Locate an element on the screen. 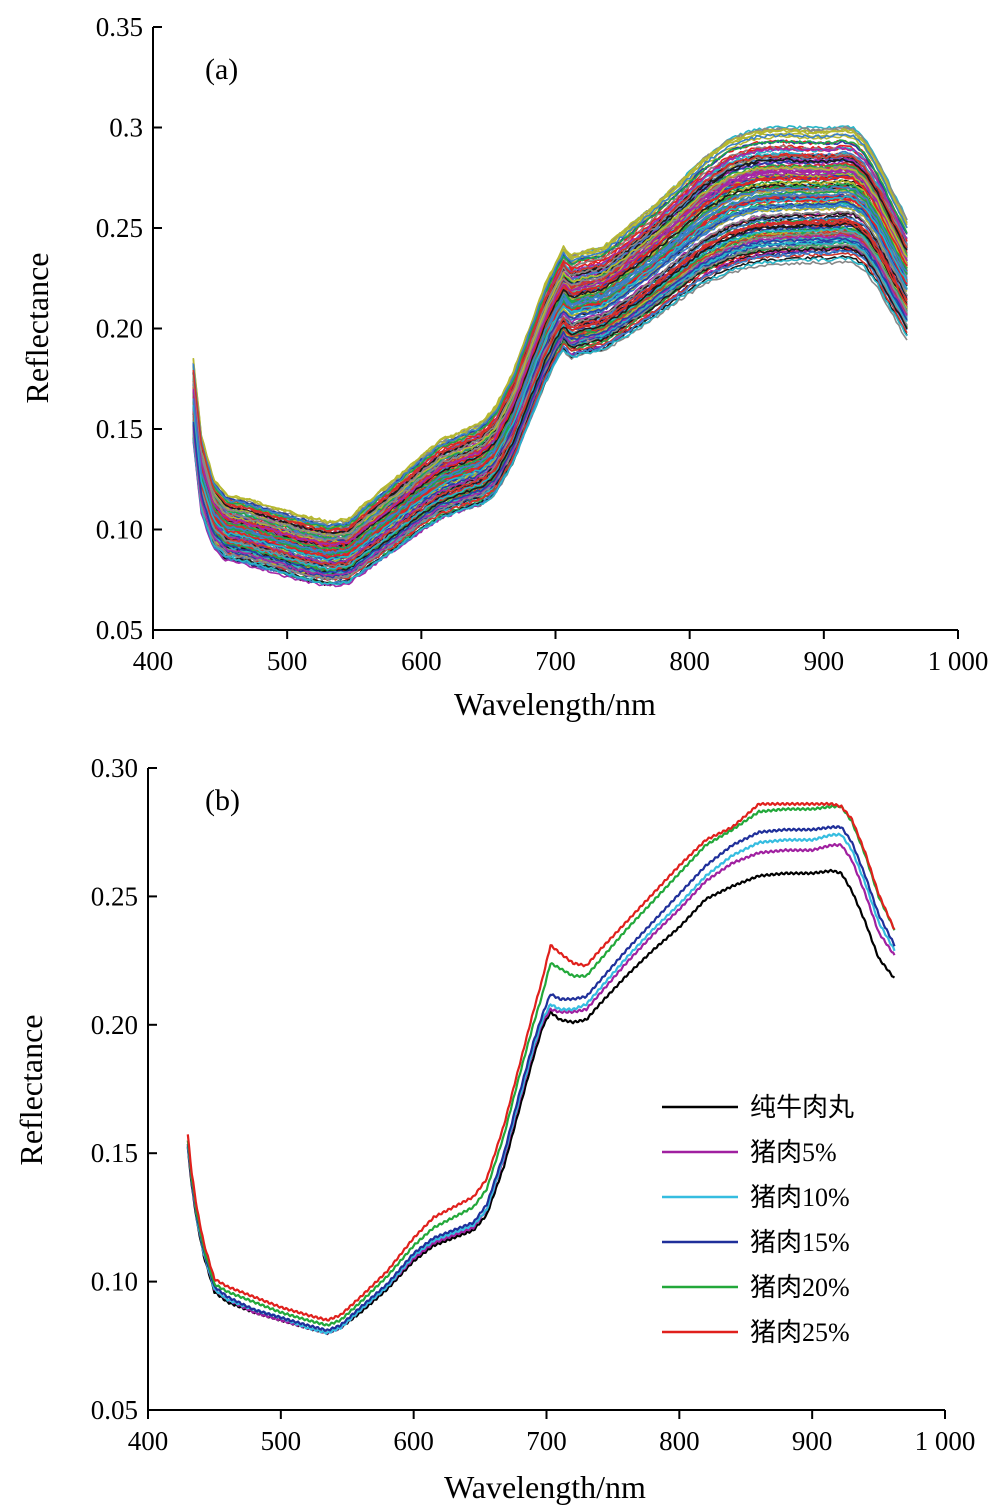 Image resolution: width=1000 pixels, height=1510 pixels. y-tick-label-a: 0.05 is located at coordinates (119, 630).